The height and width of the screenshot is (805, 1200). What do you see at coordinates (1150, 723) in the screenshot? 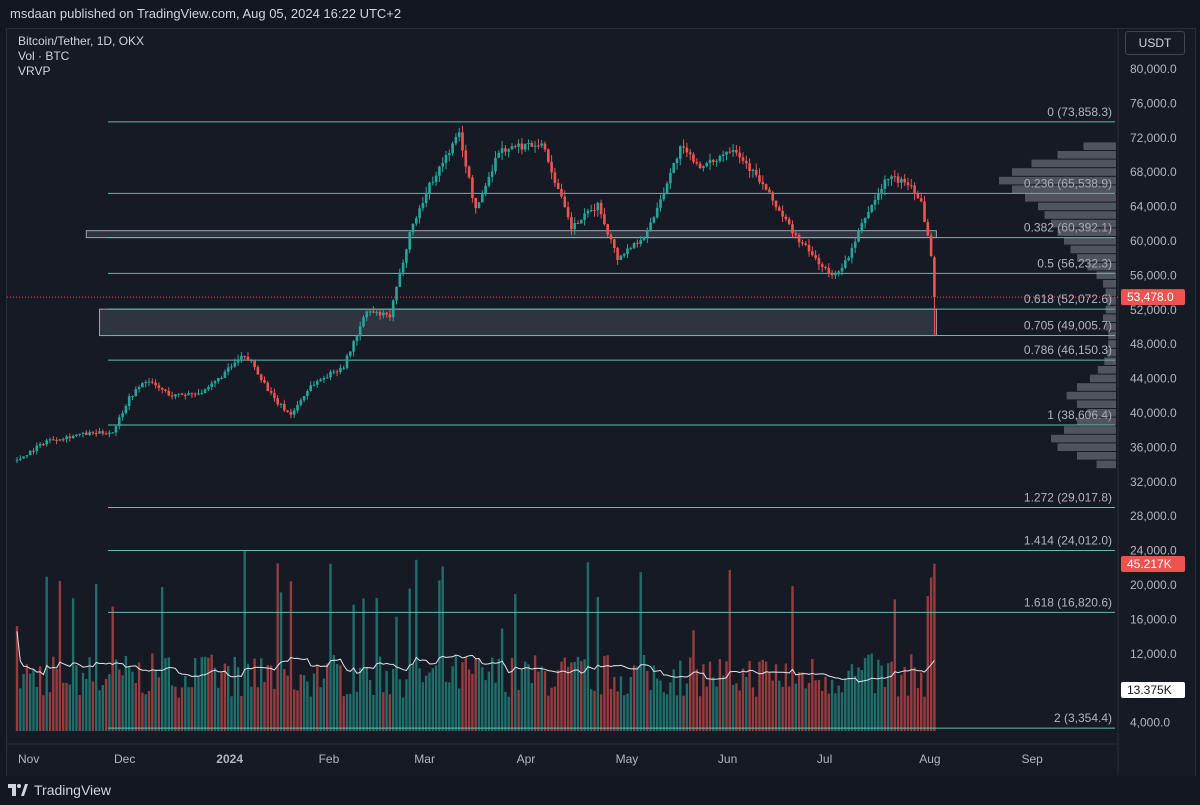
I see `y-tick-label: 4,000.0` at bounding box center [1150, 723].